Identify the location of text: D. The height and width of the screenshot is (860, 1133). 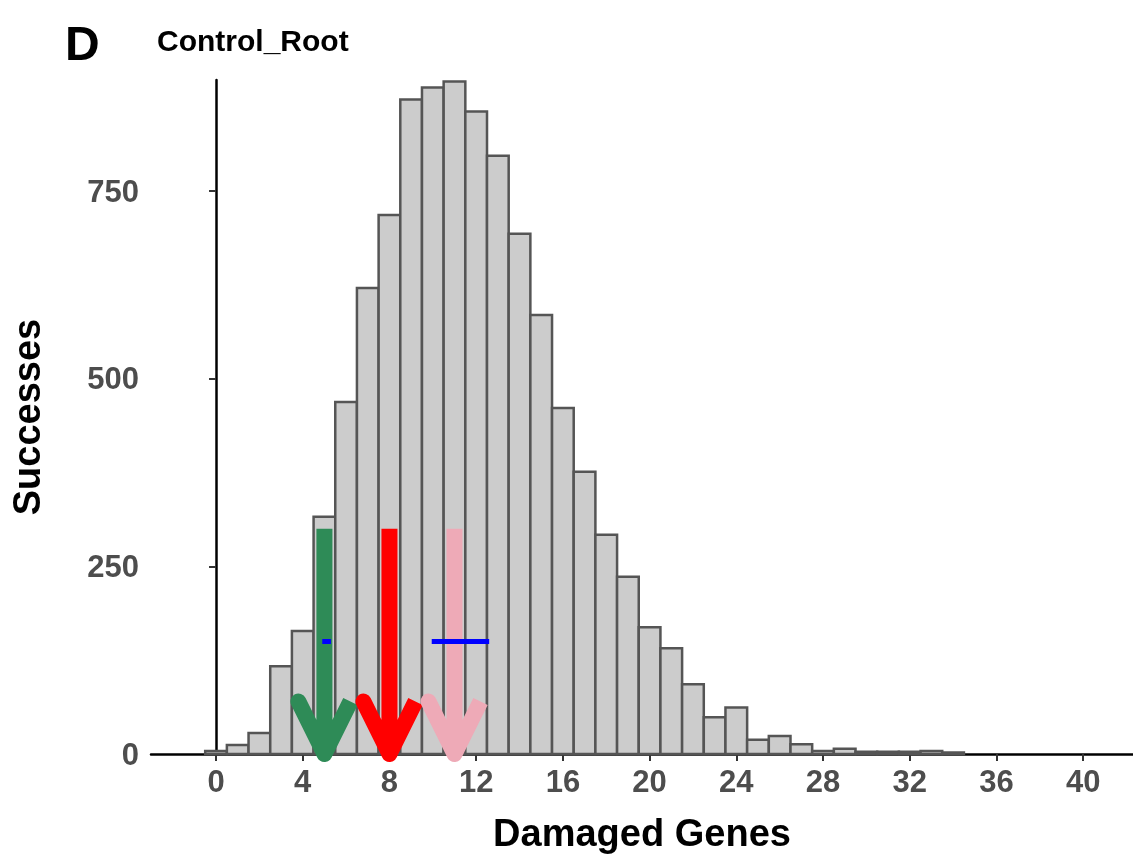
(82, 43).